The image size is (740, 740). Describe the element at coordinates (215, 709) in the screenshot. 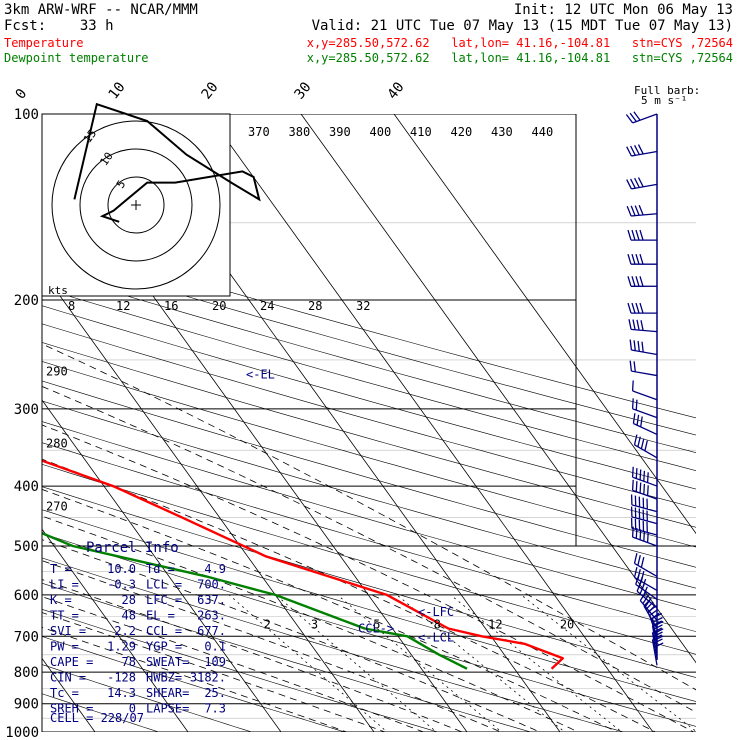

I see `parcel-row-value: 7.3` at that location.